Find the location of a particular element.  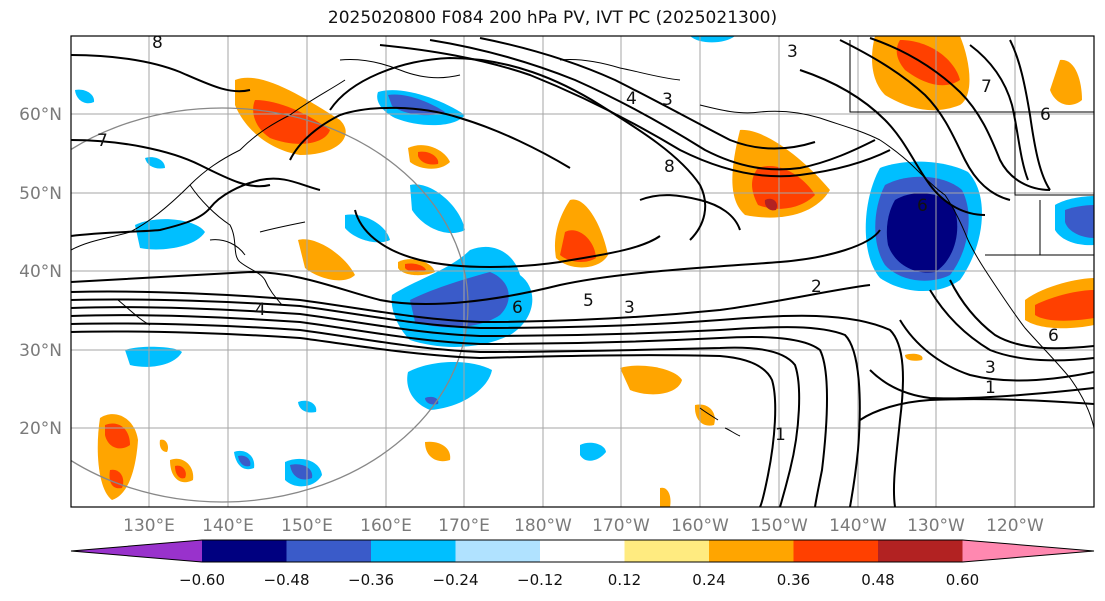

lat-label: 20°N is located at coordinates (40, 429).